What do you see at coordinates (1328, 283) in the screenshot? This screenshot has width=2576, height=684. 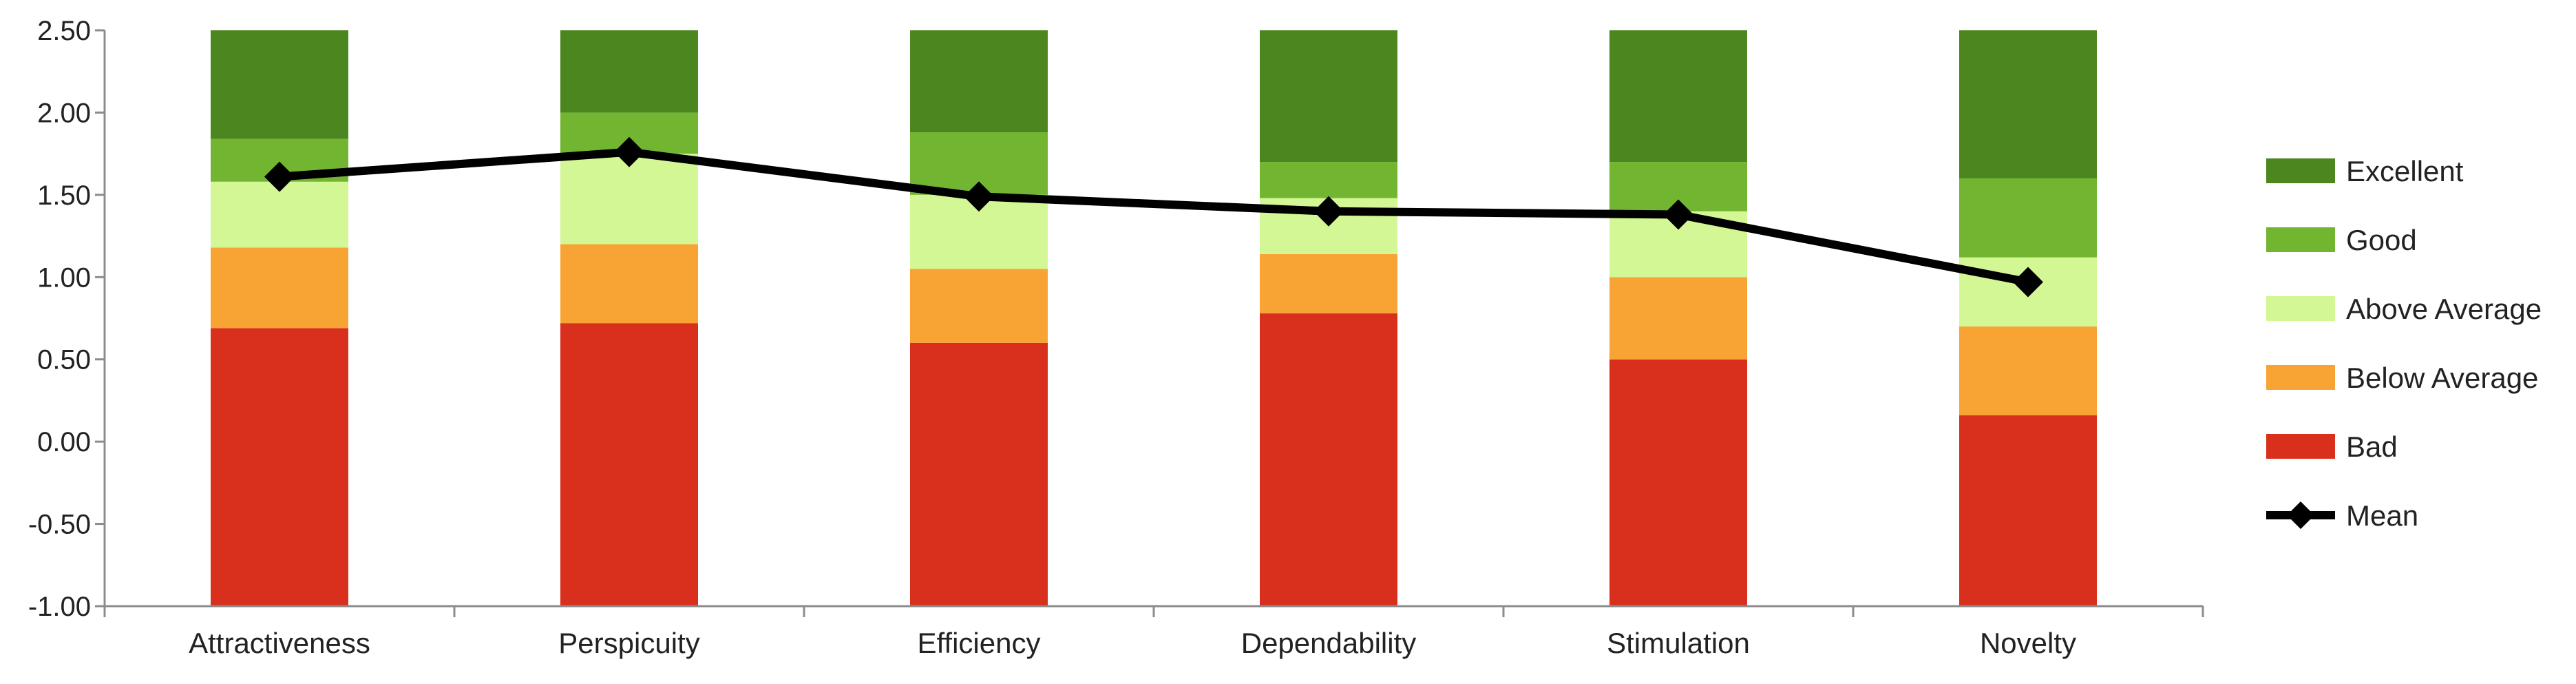 I see `bar-below-average-dependability` at bounding box center [1328, 283].